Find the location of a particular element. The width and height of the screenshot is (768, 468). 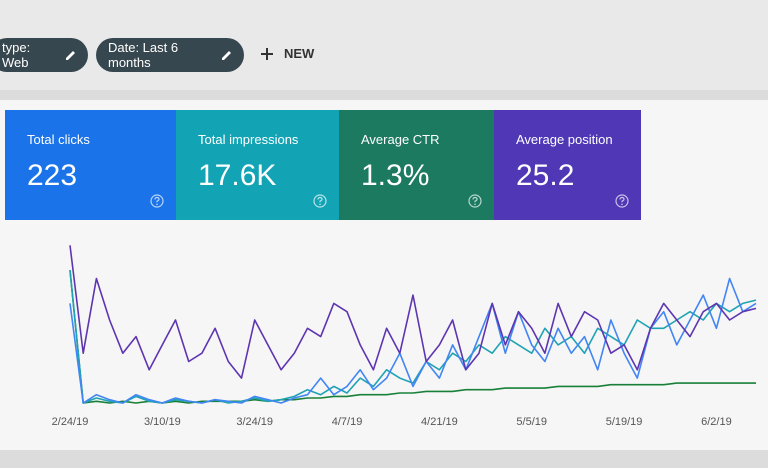

plus-icon is located at coordinates (267, 53).